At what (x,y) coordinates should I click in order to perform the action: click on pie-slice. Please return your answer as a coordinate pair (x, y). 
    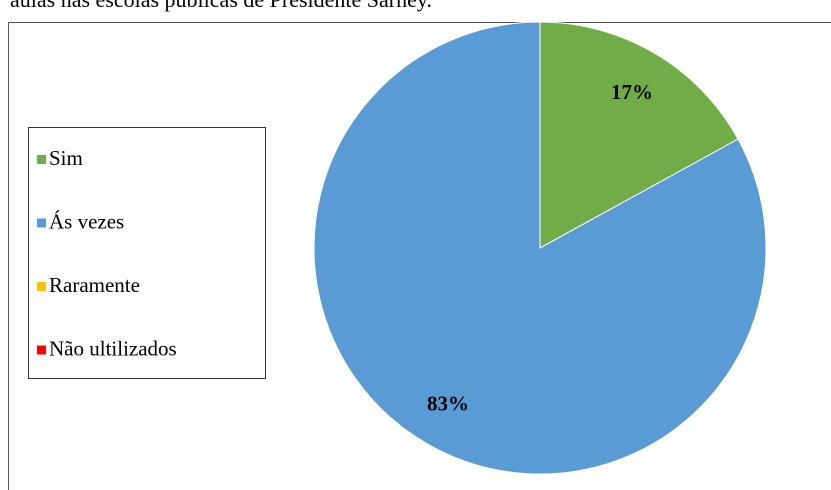
    Looking at the image, I should click on (639, 135).